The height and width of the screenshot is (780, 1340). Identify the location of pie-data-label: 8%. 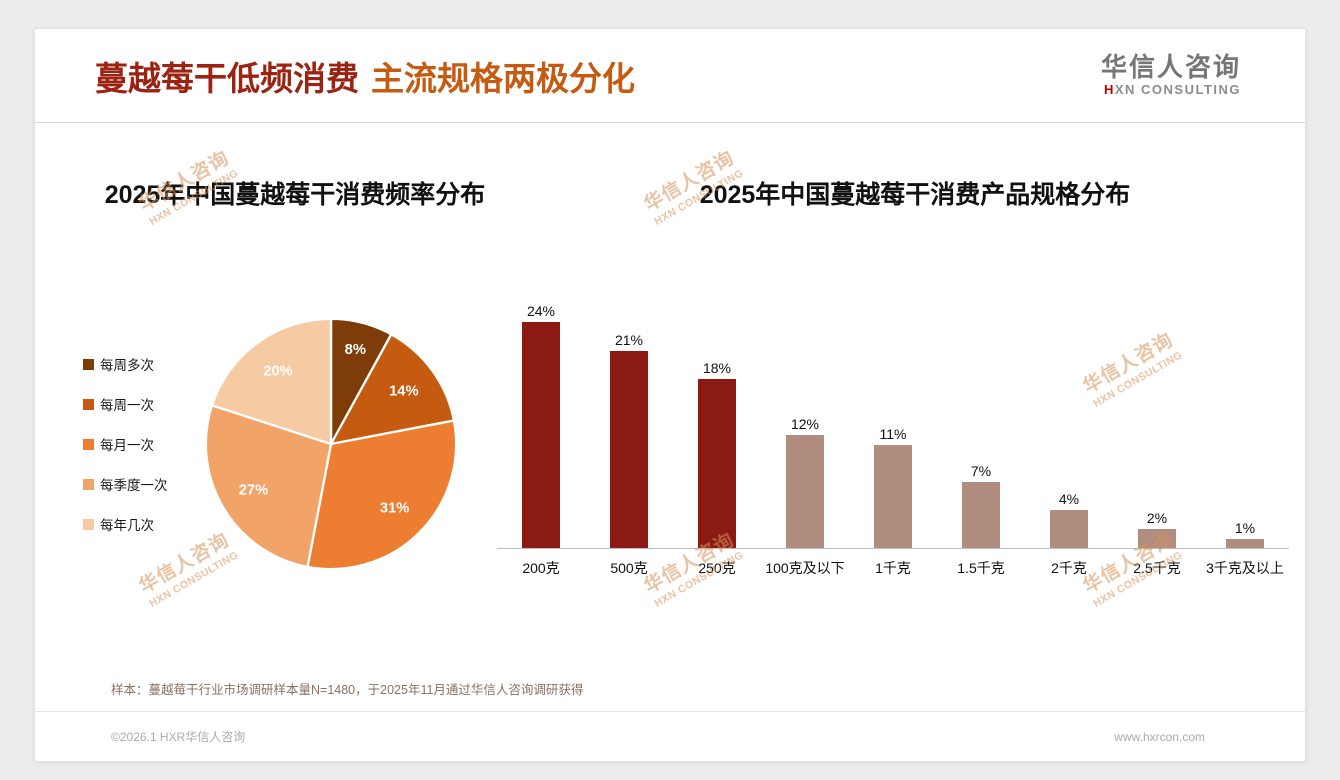
(355, 350).